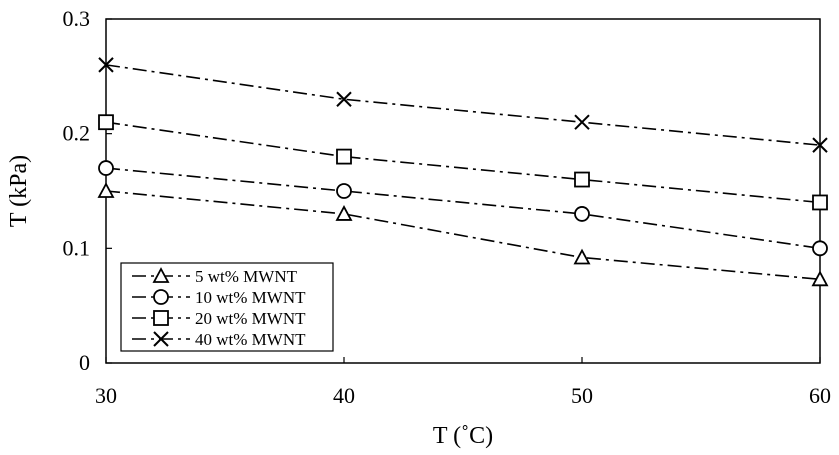  I want to click on legend-label: 10 wt% MWNT, so click(250, 297).